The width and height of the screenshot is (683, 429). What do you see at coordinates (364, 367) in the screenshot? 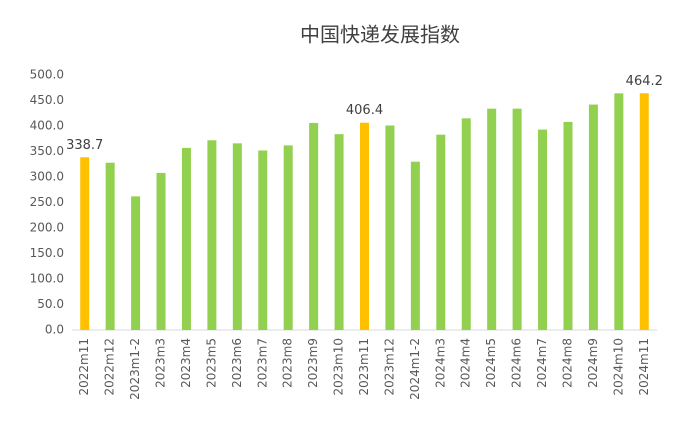
I see `x-tick-label: 2023m11` at bounding box center [364, 367].